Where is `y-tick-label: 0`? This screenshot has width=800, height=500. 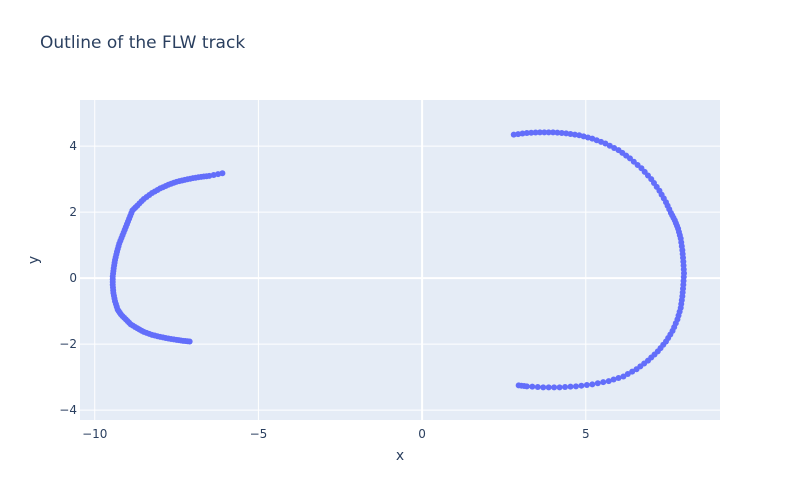 y-tick-label: 0 is located at coordinates (73, 278).